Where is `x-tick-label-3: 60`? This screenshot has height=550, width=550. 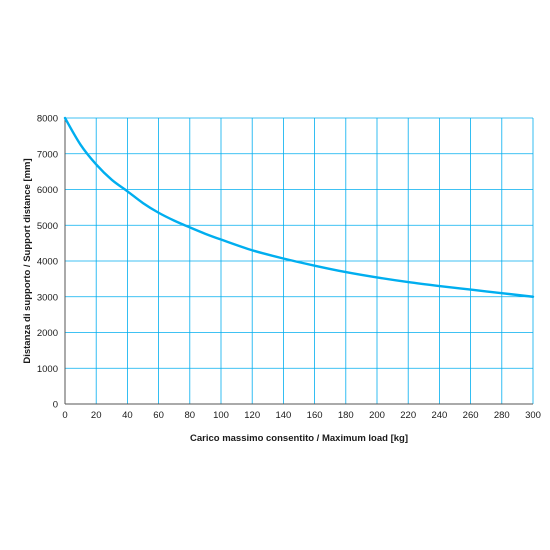
x-tick-label-3: 60 is located at coordinates (158, 415).